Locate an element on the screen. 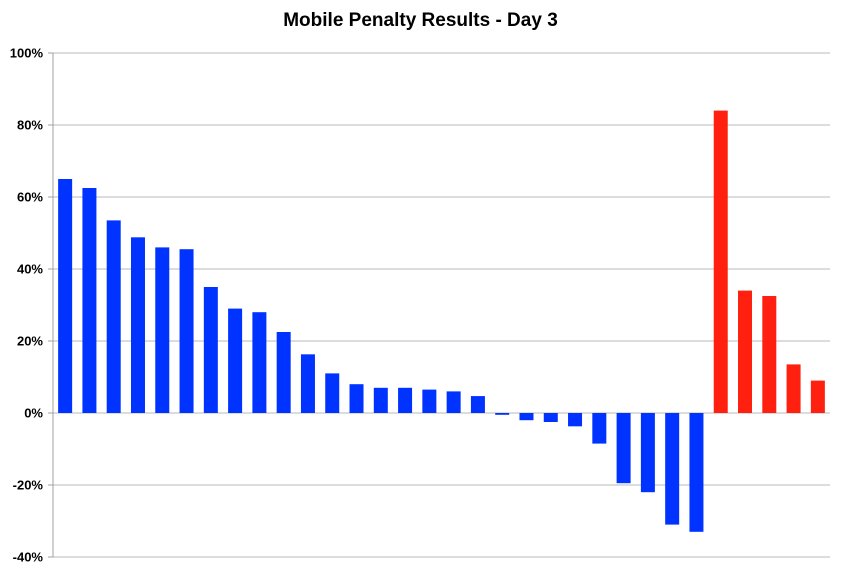  y-tick-label: -20% is located at coordinates (28, 485).